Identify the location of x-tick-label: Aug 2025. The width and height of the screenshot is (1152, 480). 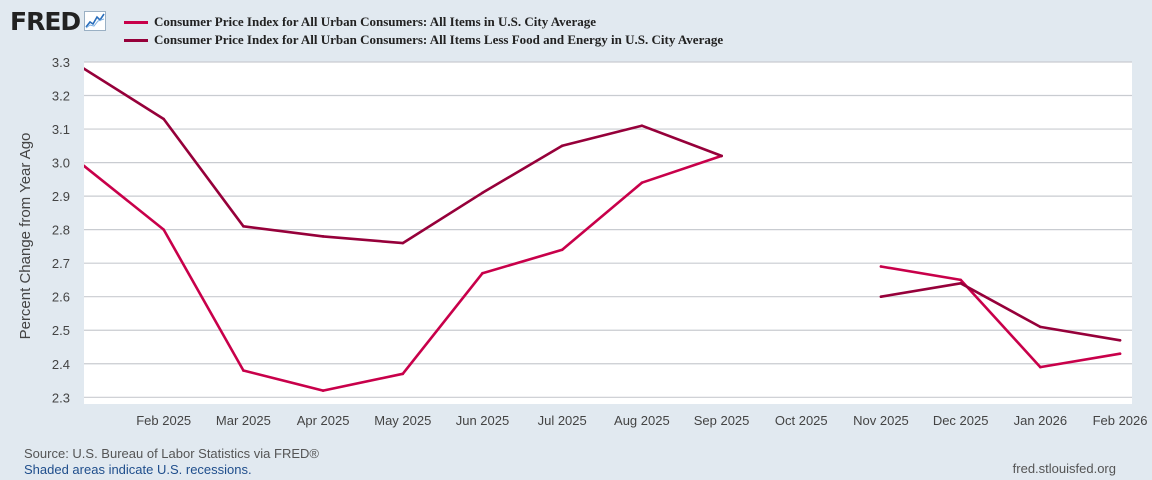
(642, 420).